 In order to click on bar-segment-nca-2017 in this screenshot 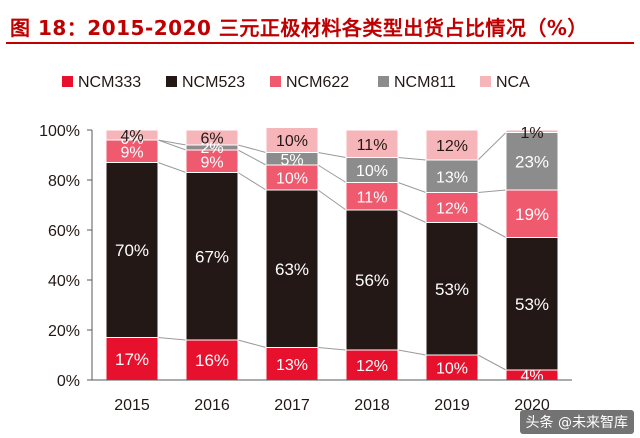, I will do `click(292, 140)`.